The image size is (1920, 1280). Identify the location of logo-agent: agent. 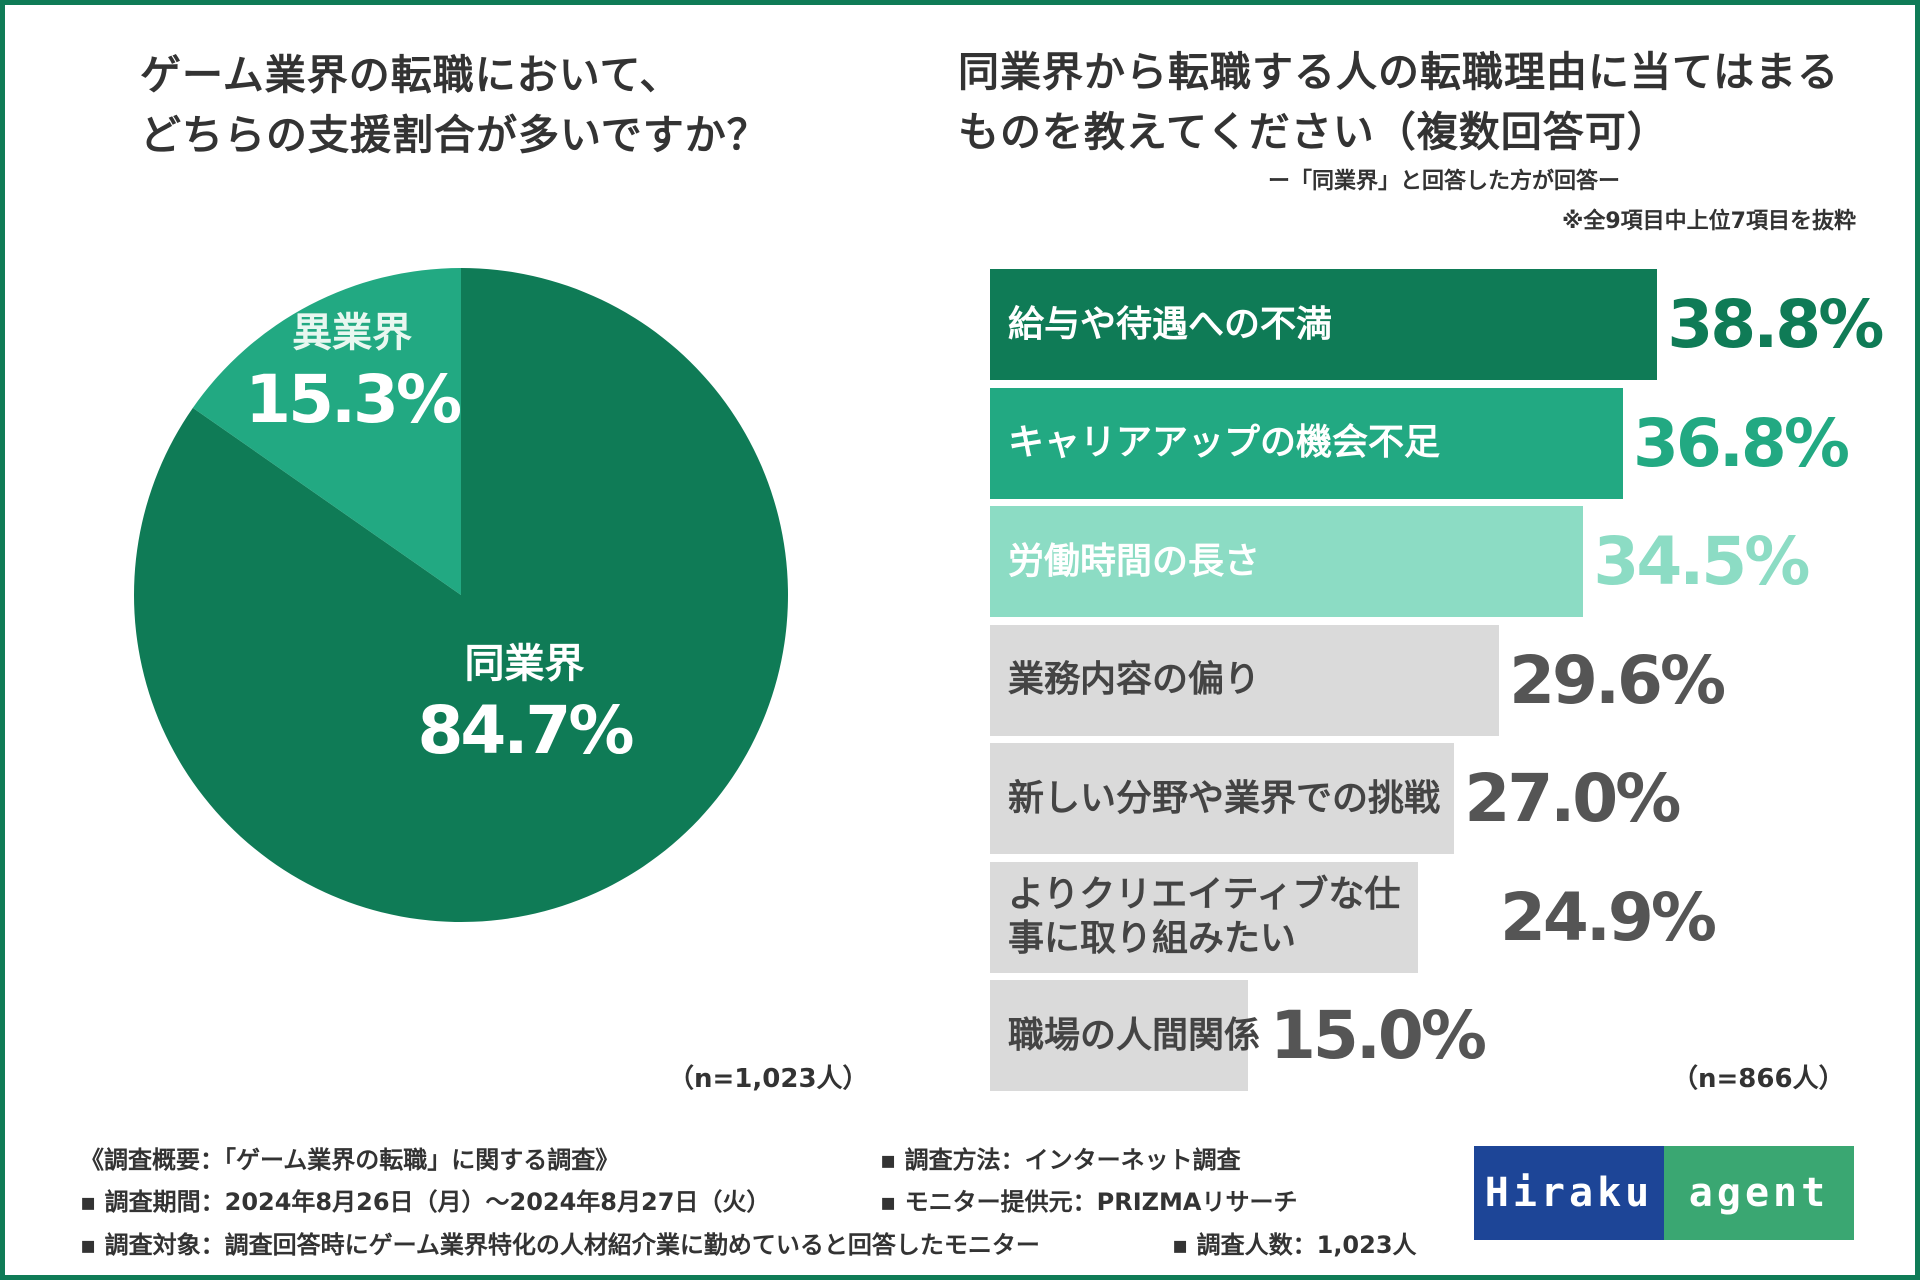
(1759, 1193).